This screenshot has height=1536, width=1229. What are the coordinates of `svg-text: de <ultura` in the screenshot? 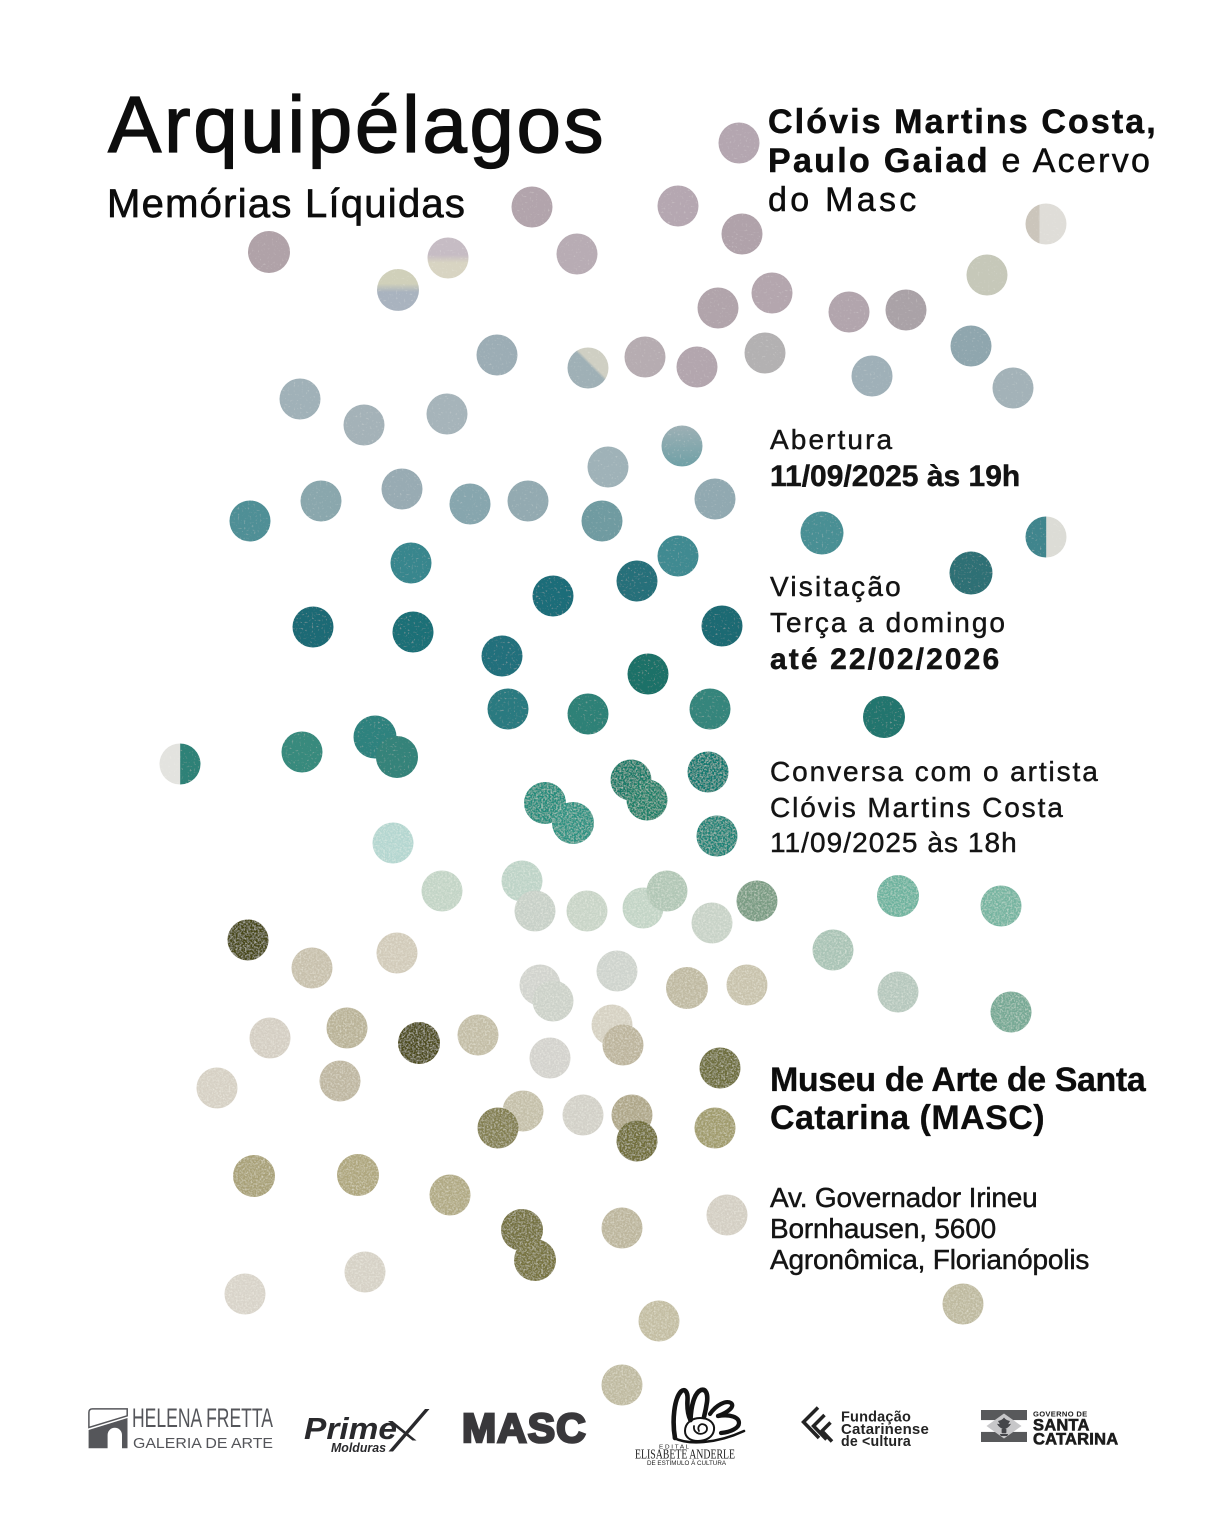 It's located at (876, 1441).